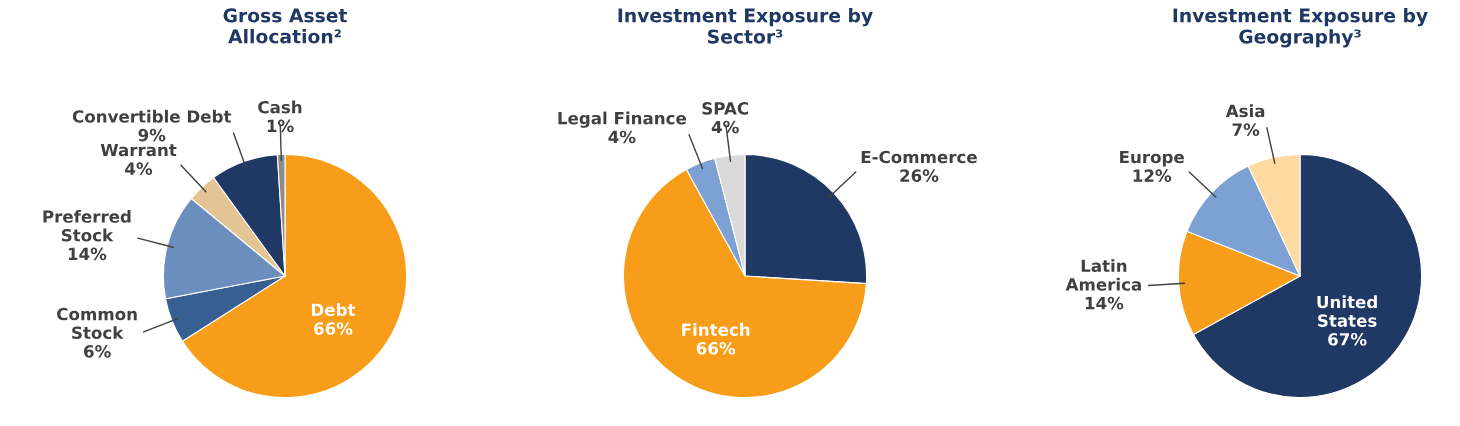 This screenshot has width=1460, height=426. I want to click on data-label: 6%, so click(97, 351).